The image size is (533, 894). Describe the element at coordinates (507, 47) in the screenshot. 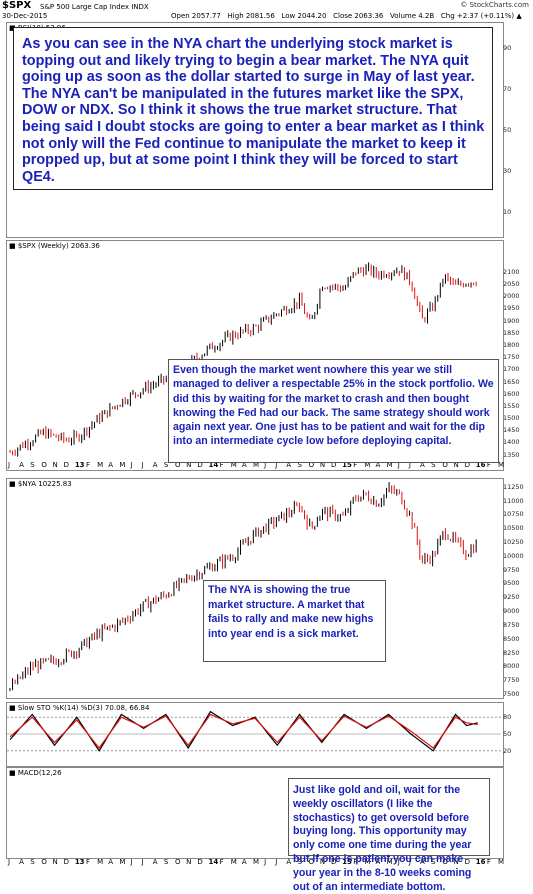

I see `rsi-y-tick: 90` at that location.